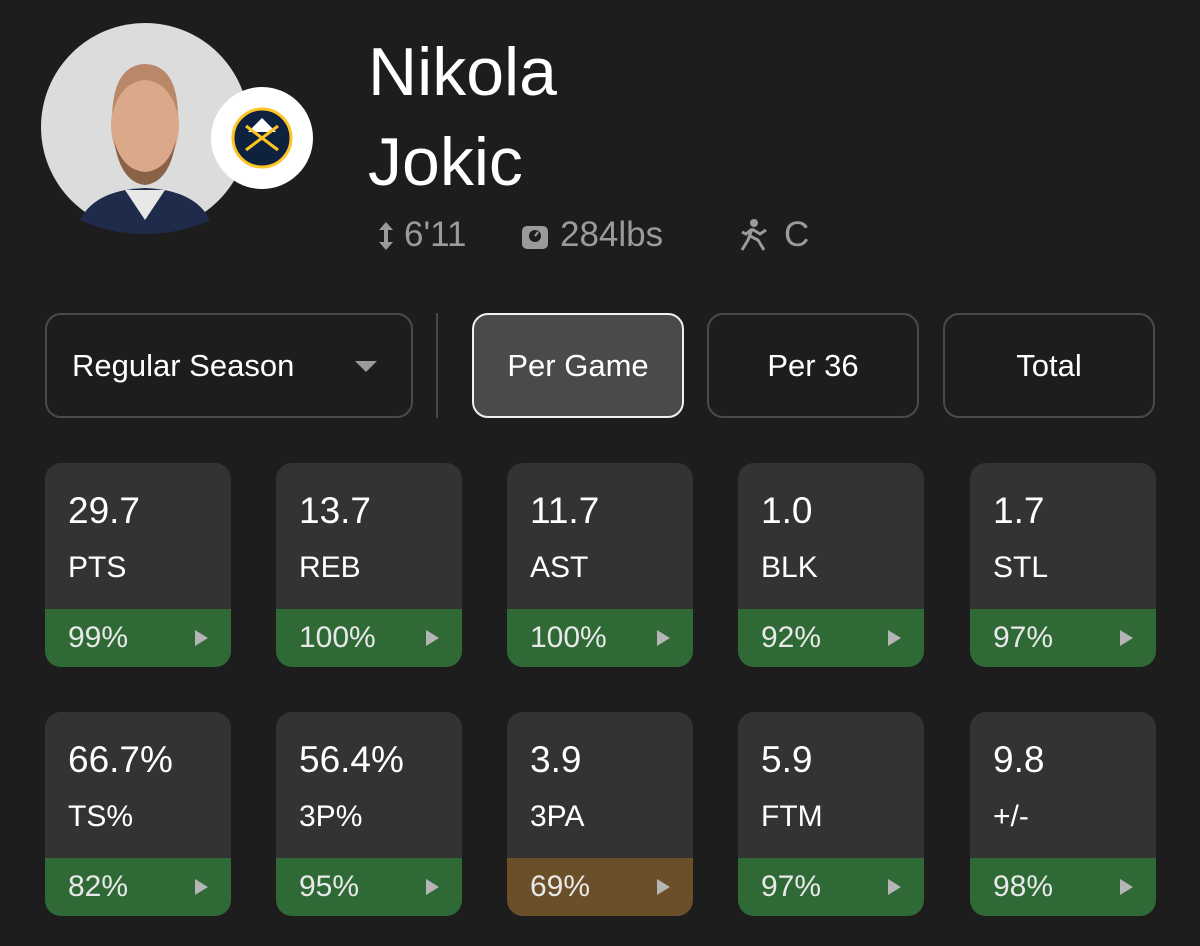 Image resolution: width=1200 pixels, height=946 pixels. Describe the element at coordinates (612, 234) in the screenshot. I see `weight: 284lbs` at that location.